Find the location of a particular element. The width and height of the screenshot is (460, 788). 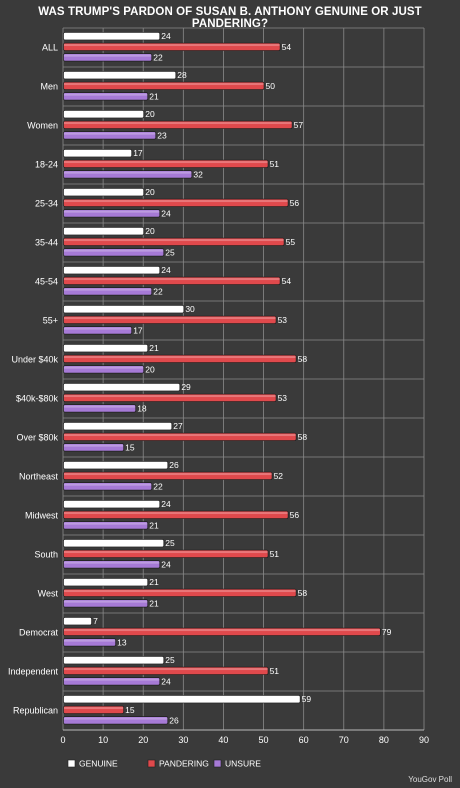

x-tick-label: 10 is located at coordinates (103, 740).